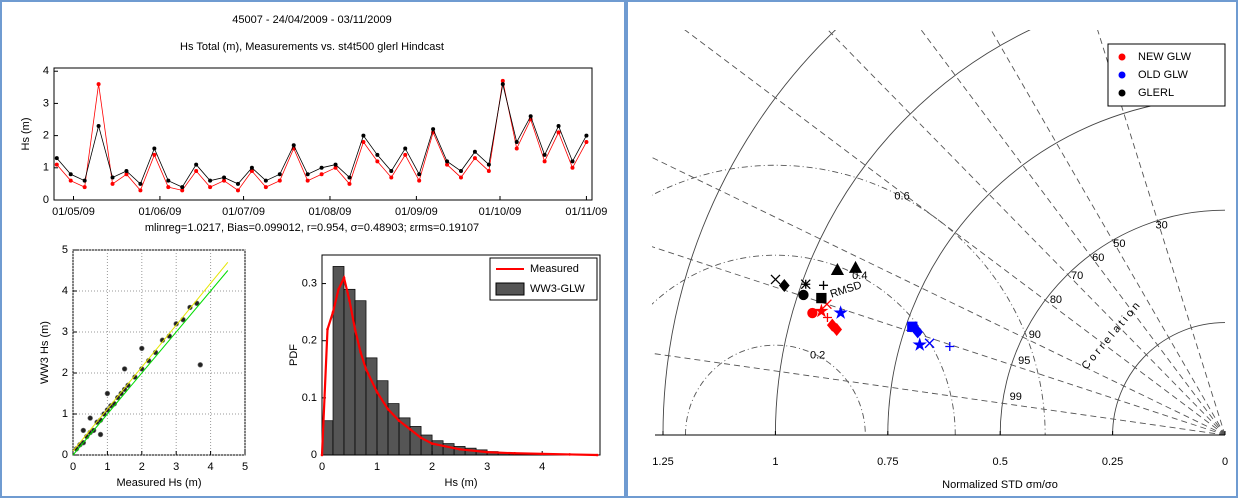 This screenshot has height=498, width=1238. What do you see at coordinates (662, 462) in the screenshot?
I see `x-tick-label: 1.25` at bounding box center [662, 462].